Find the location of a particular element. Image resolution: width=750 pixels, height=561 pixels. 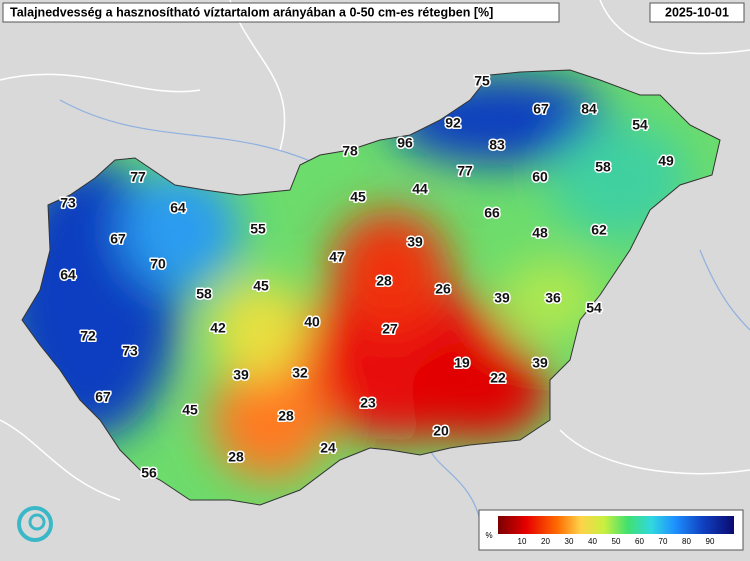

legend-tick-label: 20 is located at coordinates (545, 541).